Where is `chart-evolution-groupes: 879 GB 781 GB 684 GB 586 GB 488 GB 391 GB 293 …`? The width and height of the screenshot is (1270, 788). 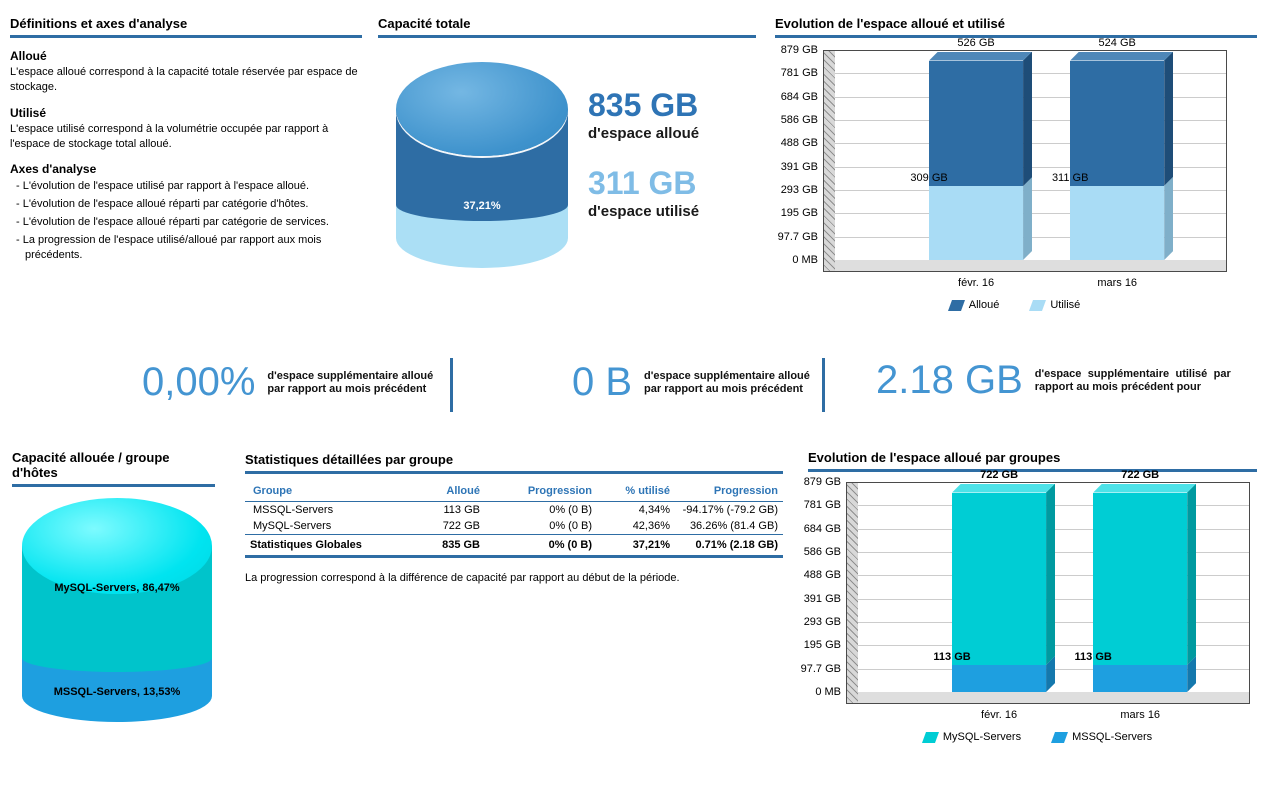
chart-evolution-groupes: 879 GB 781 GB 684 GB 586 GB 488 GB 391 GB 293 … is located at coordinates (1034, 620).